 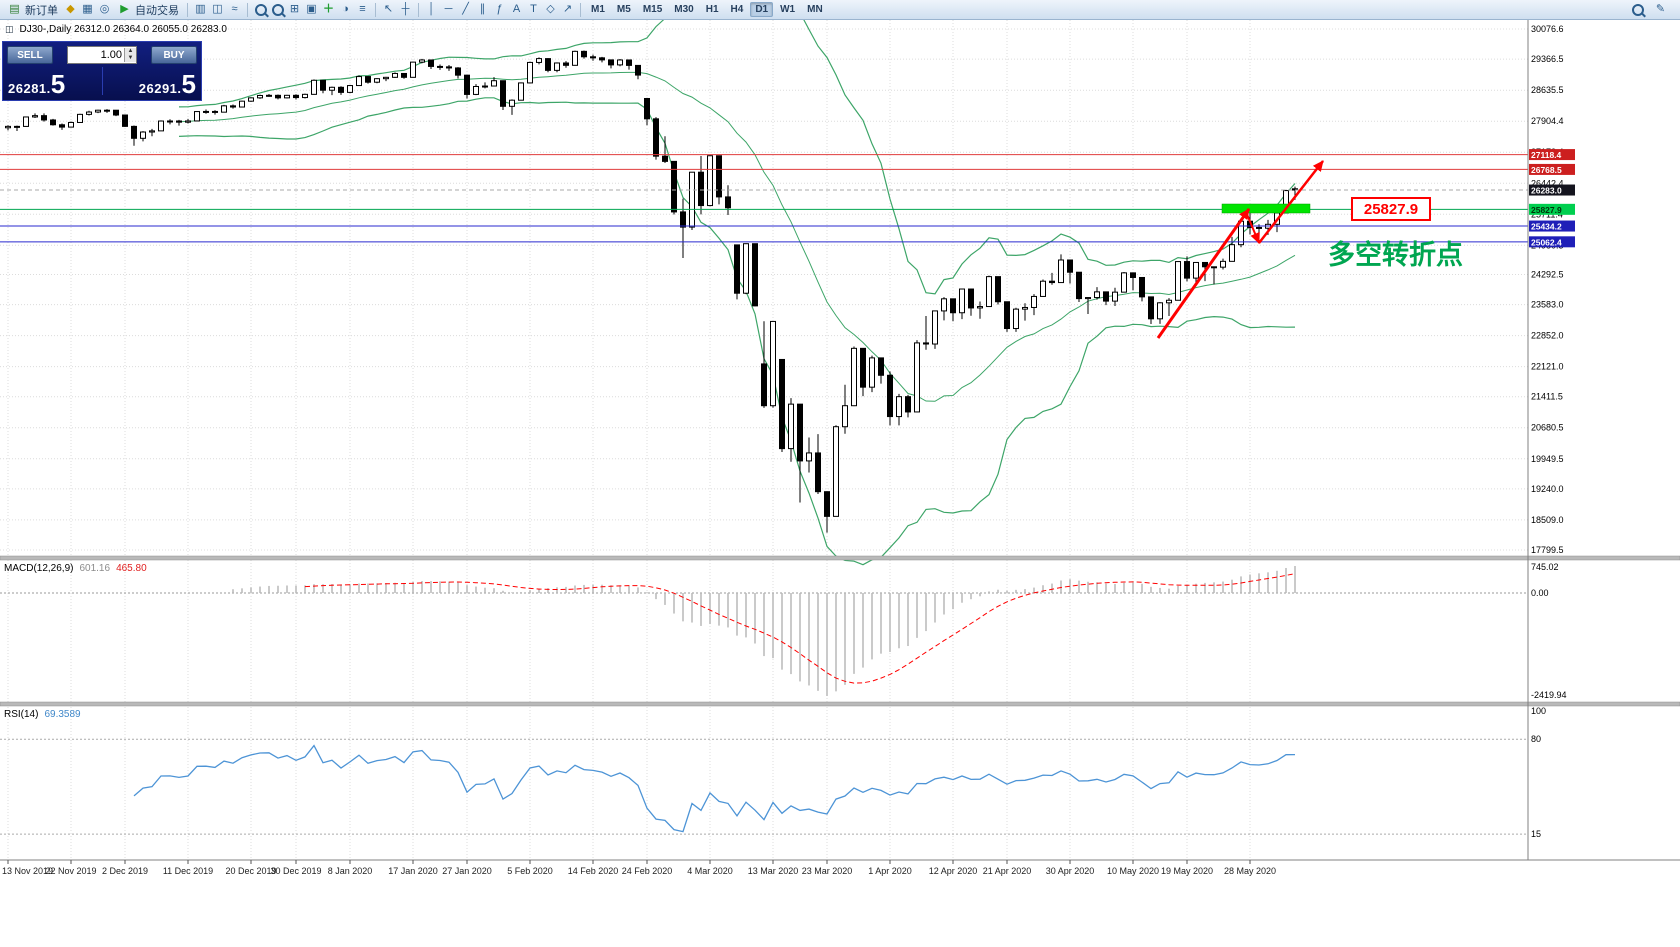 What do you see at coordinates (762, 9) in the screenshot?
I see `tf-button-d1: D1` at bounding box center [762, 9].